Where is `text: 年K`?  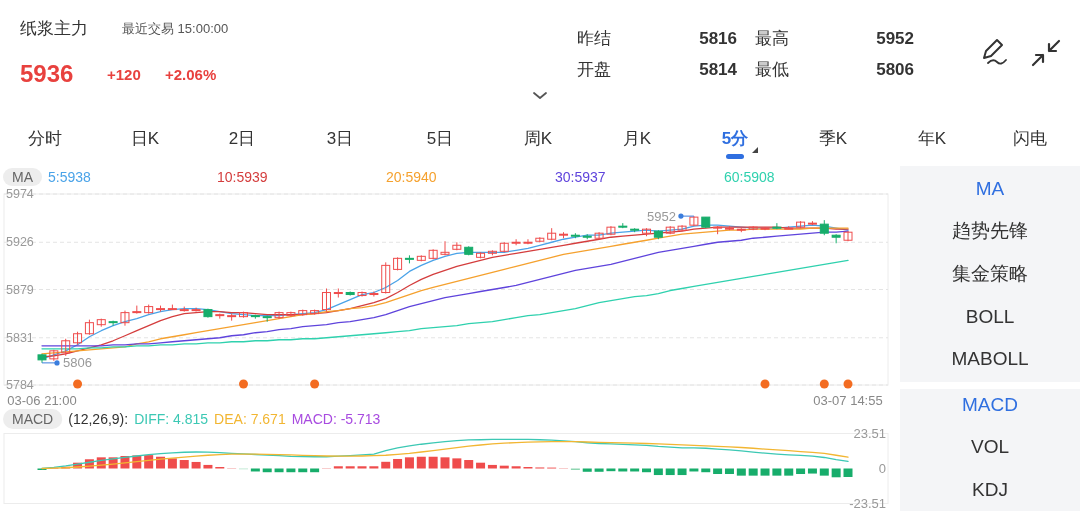 text: 年K is located at coordinates (932, 138).